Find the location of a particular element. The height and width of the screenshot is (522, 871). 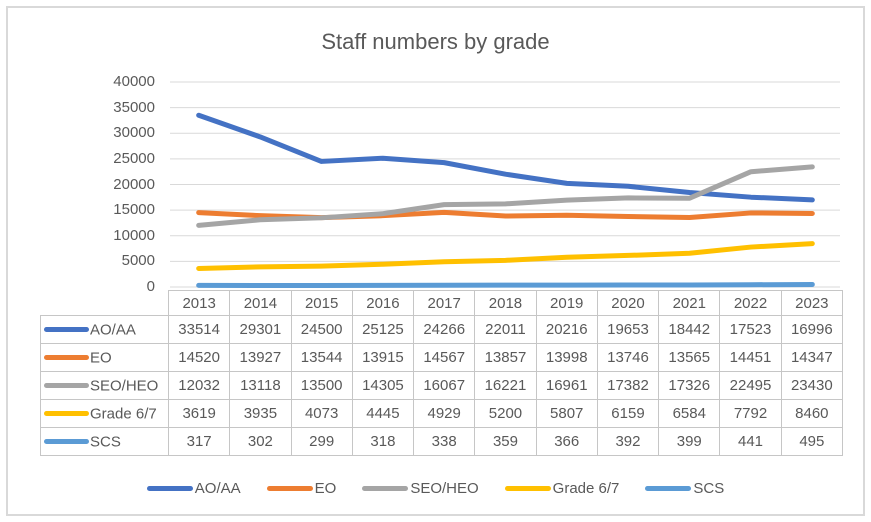

year-header-cell: 2020 is located at coordinates (628, 303).